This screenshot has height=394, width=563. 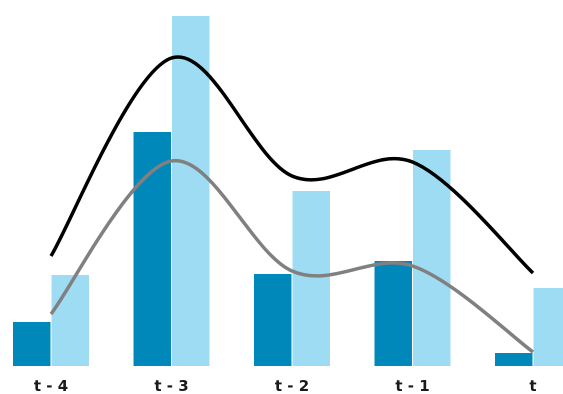 What do you see at coordinates (532, 385) in the screenshot?
I see `x-tick-label-4: t` at bounding box center [532, 385].